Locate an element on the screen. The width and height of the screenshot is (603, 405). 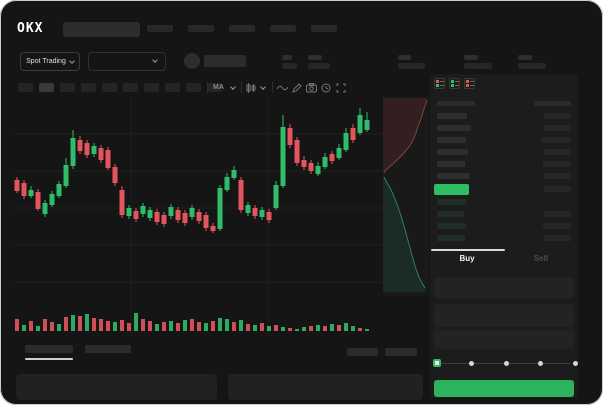
fullscreen-icon is located at coordinates (341, 88).